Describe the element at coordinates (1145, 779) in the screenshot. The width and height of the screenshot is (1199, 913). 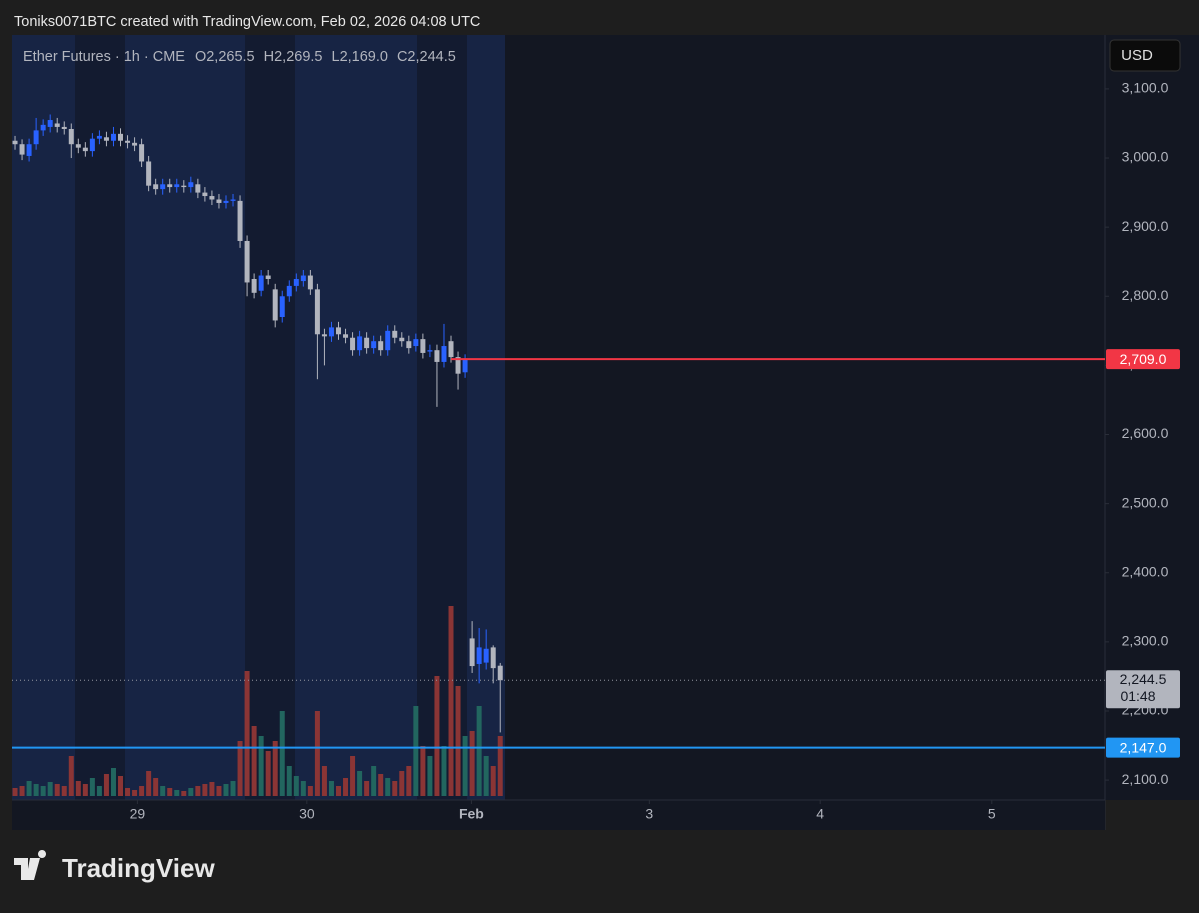
I see `y-tick-label: 2,100.0` at that location.